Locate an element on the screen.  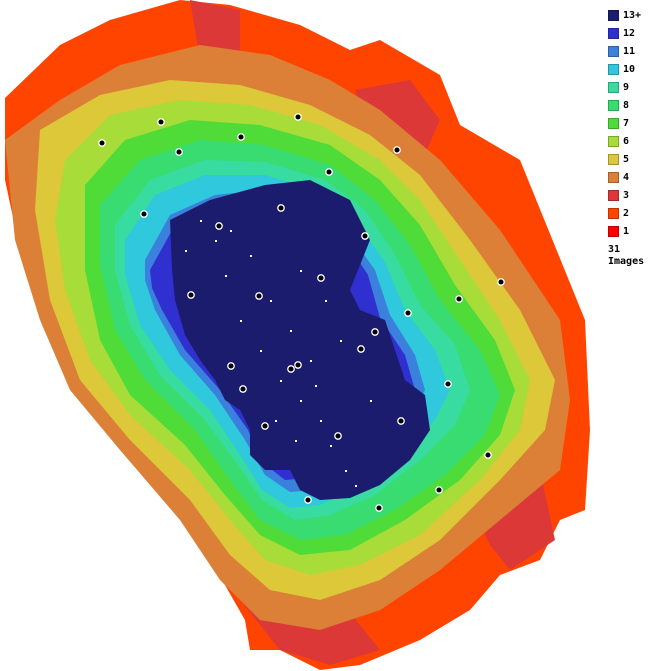
legend-item: 7 is located at coordinates (629, 123).